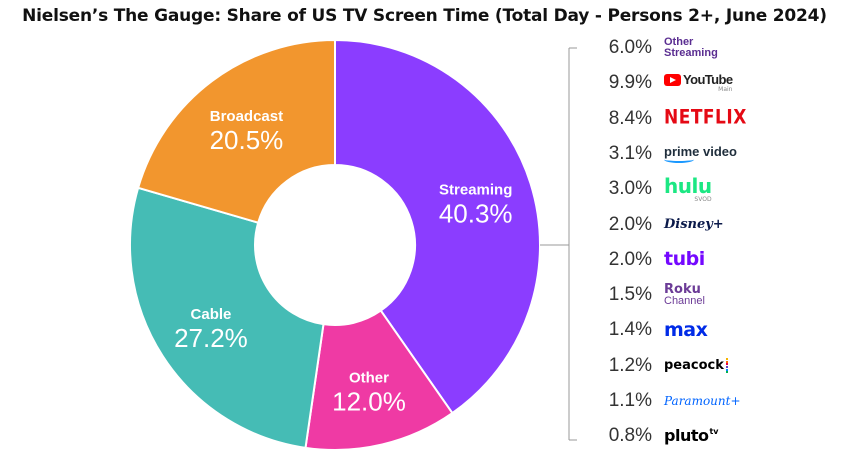 The image size is (849, 460). I want to click on streaming-breakdown-row: 3.0% hulu SVOD, so click(652, 189).